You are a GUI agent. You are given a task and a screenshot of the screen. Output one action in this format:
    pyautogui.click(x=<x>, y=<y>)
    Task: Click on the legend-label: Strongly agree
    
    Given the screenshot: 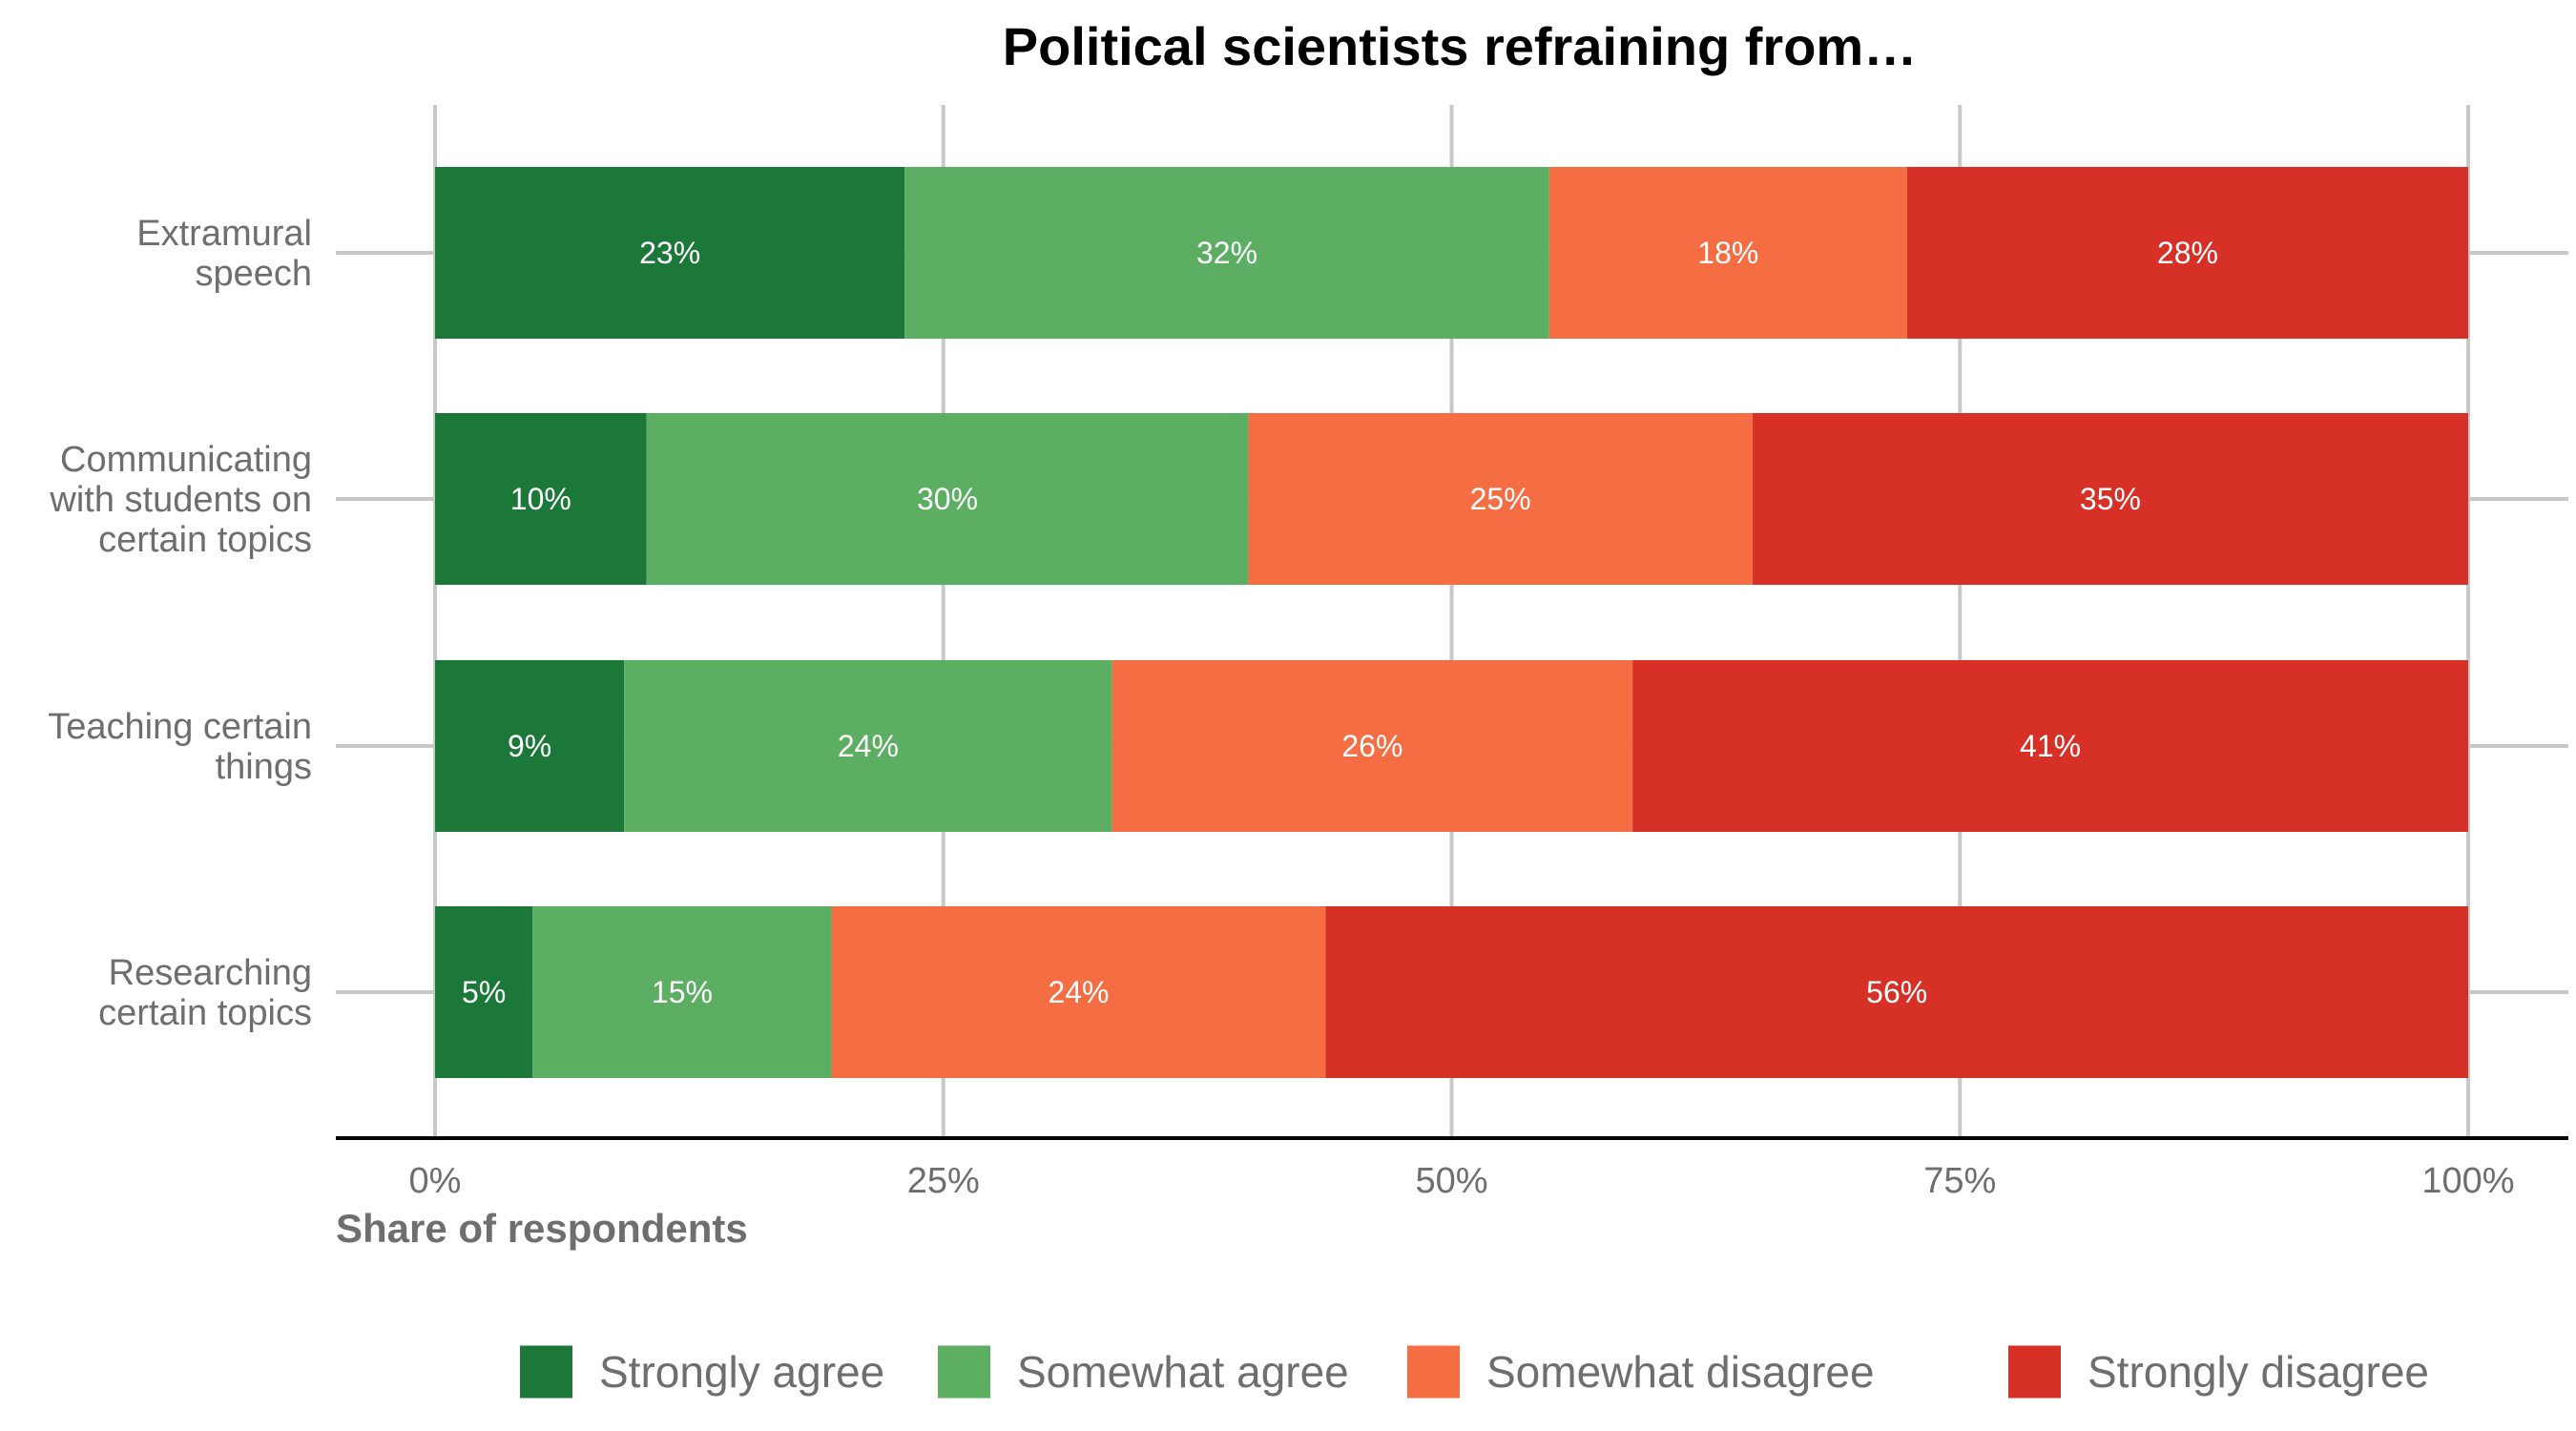 What is the action you would take?
    pyautogui.click(x=741, y=1372)
    